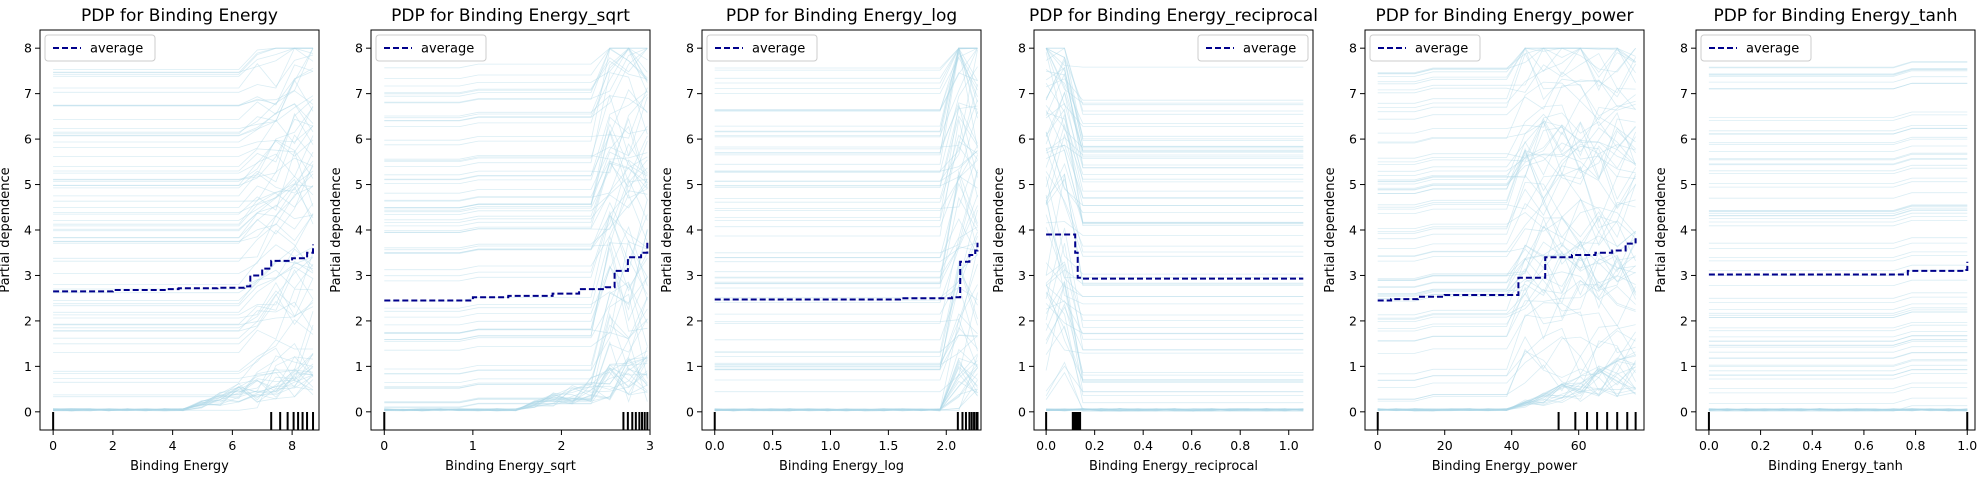 This screenshot has height=490, width=1984. What do you see at coordinates (690, 93) in the screenshot?
I see `y-tick-label: 7` at bounding box center [690, 93].